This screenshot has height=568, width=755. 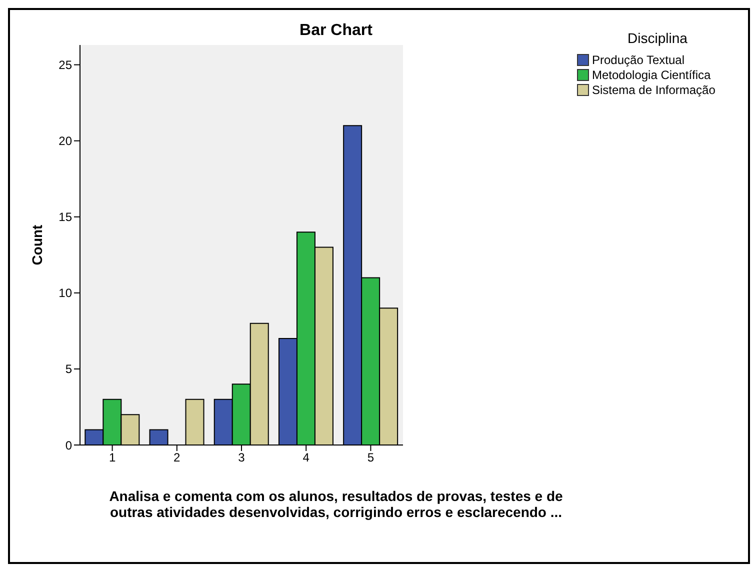 I want to click on y-axis-title: Count, so click(x=36, y=245).